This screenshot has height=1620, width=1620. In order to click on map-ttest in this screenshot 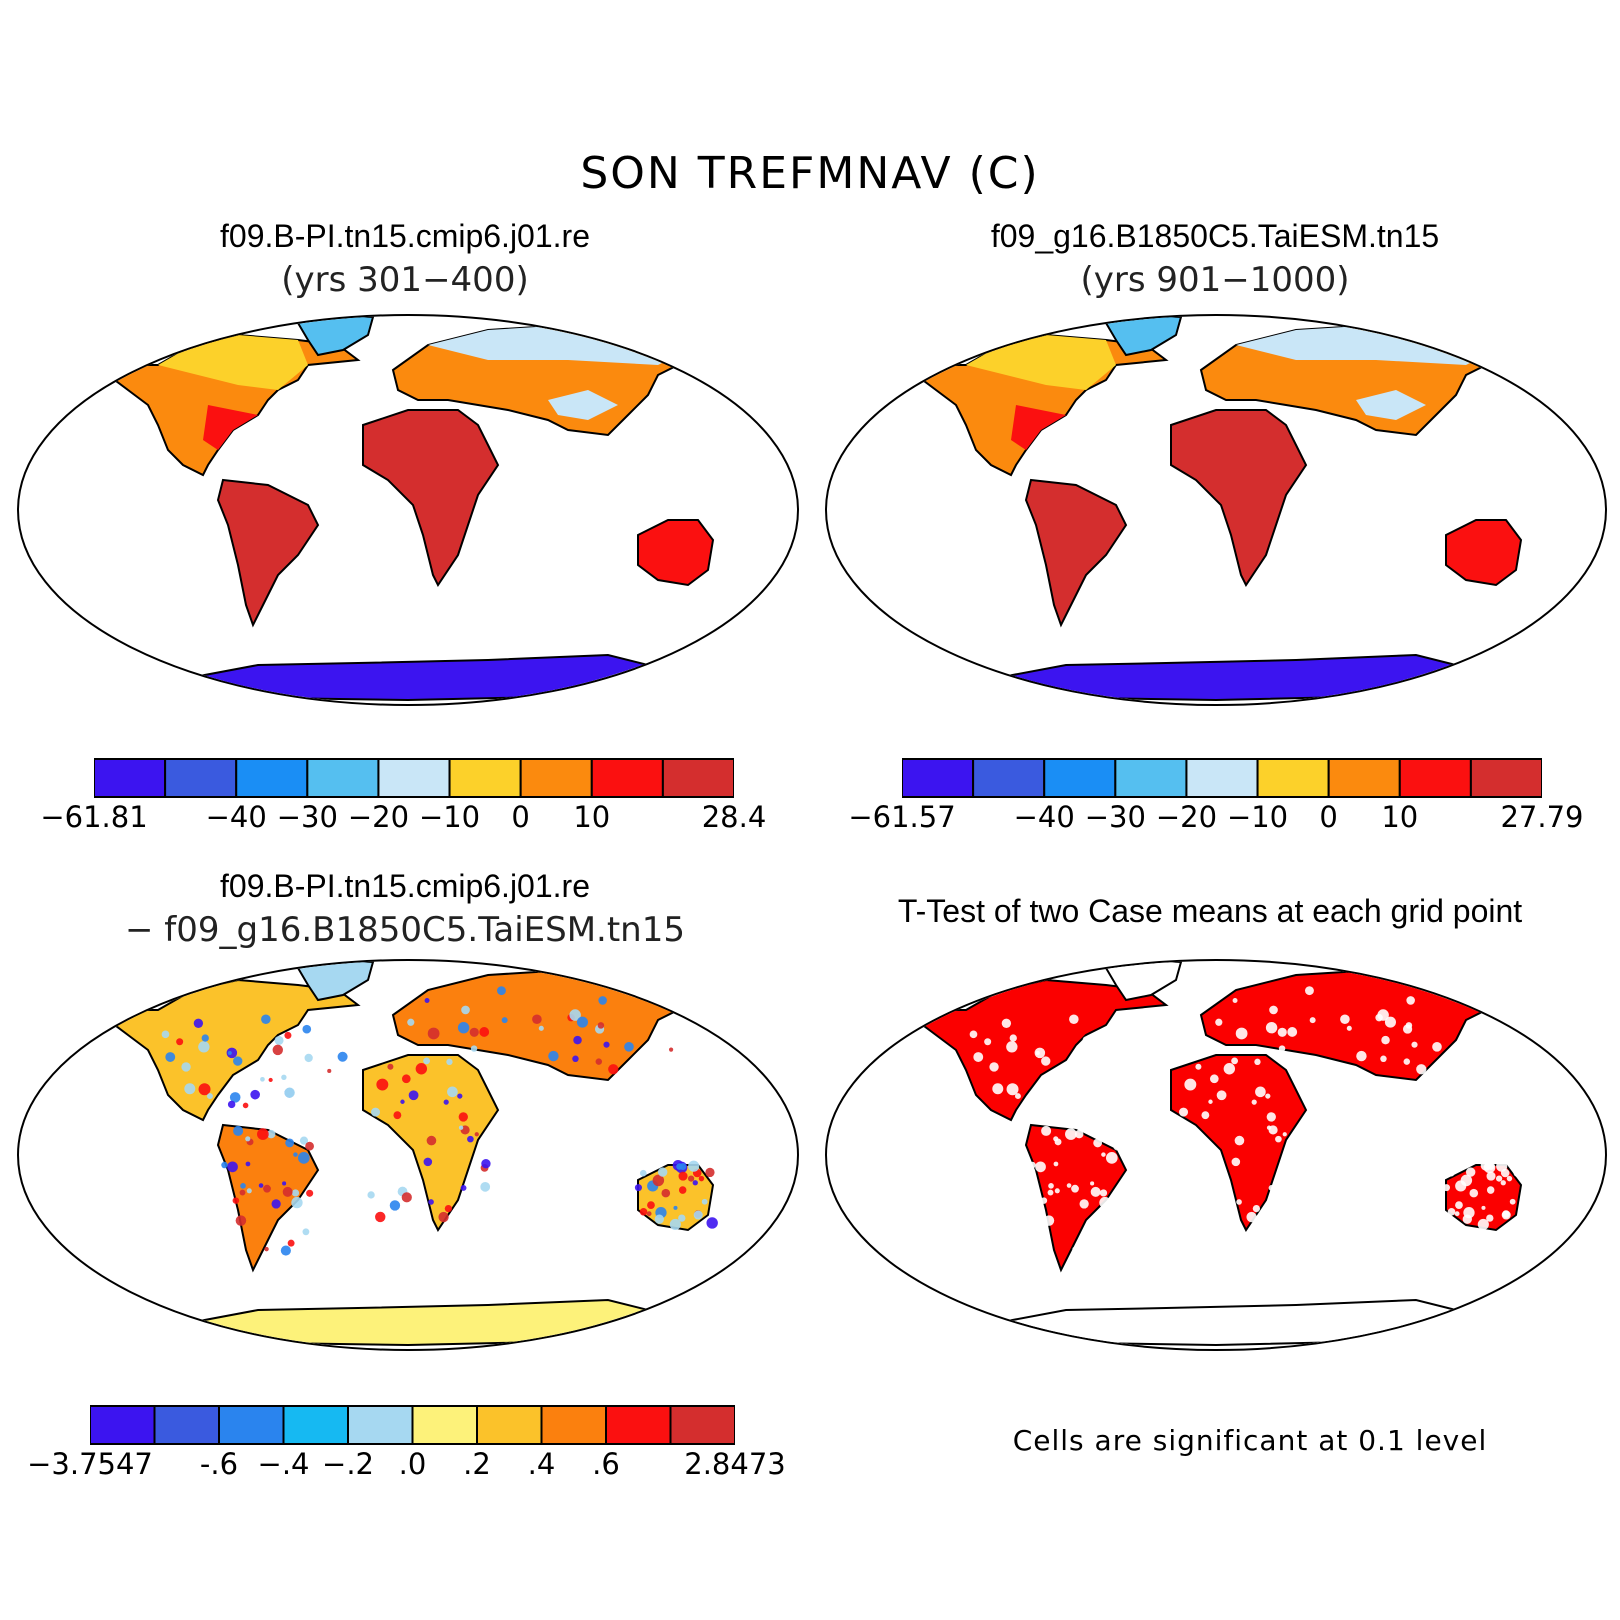, I will do `click(1216, 1155)`.